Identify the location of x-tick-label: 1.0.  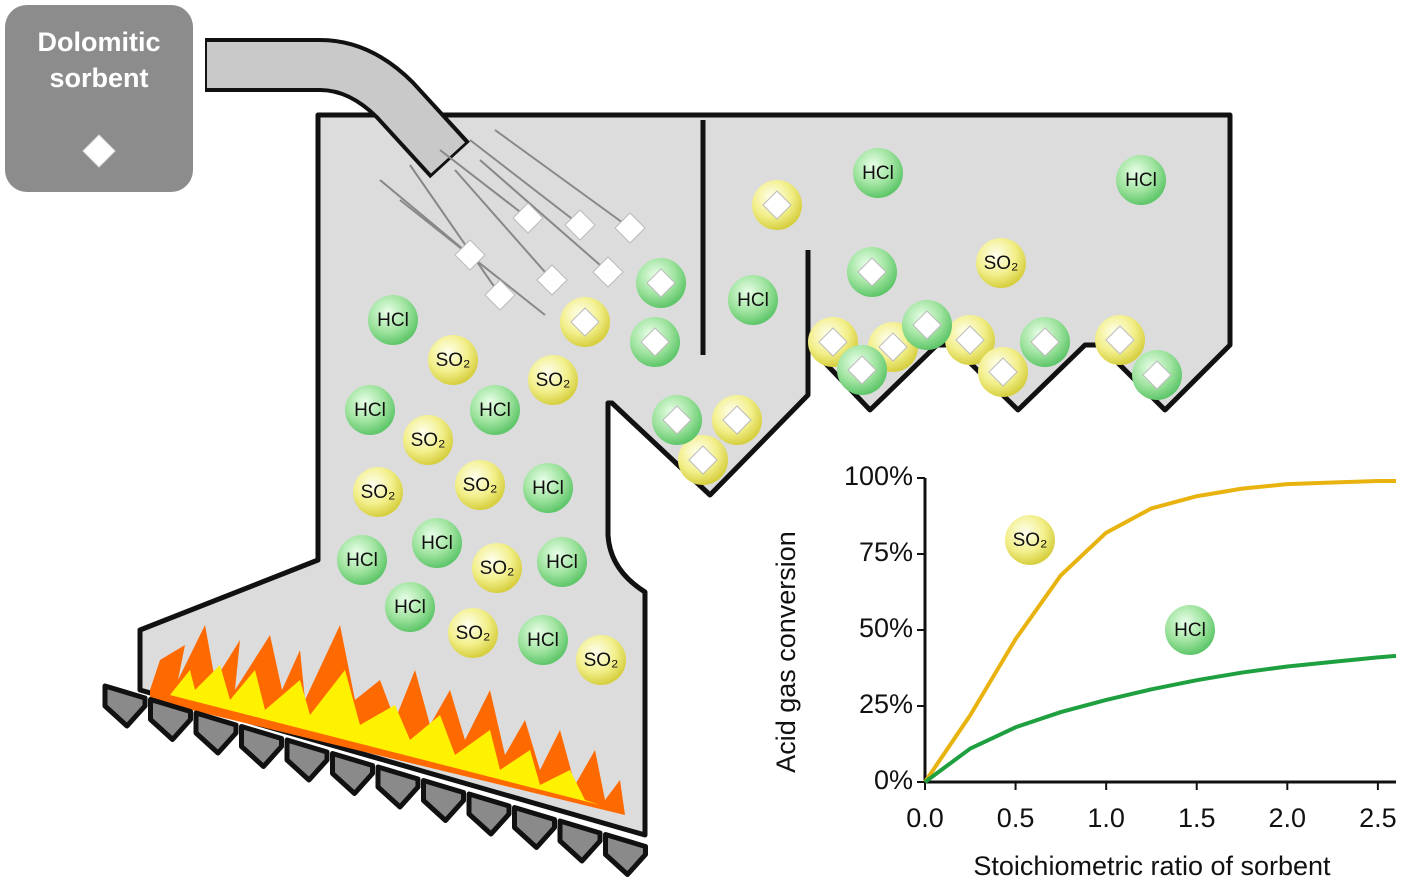
(1106, 818).